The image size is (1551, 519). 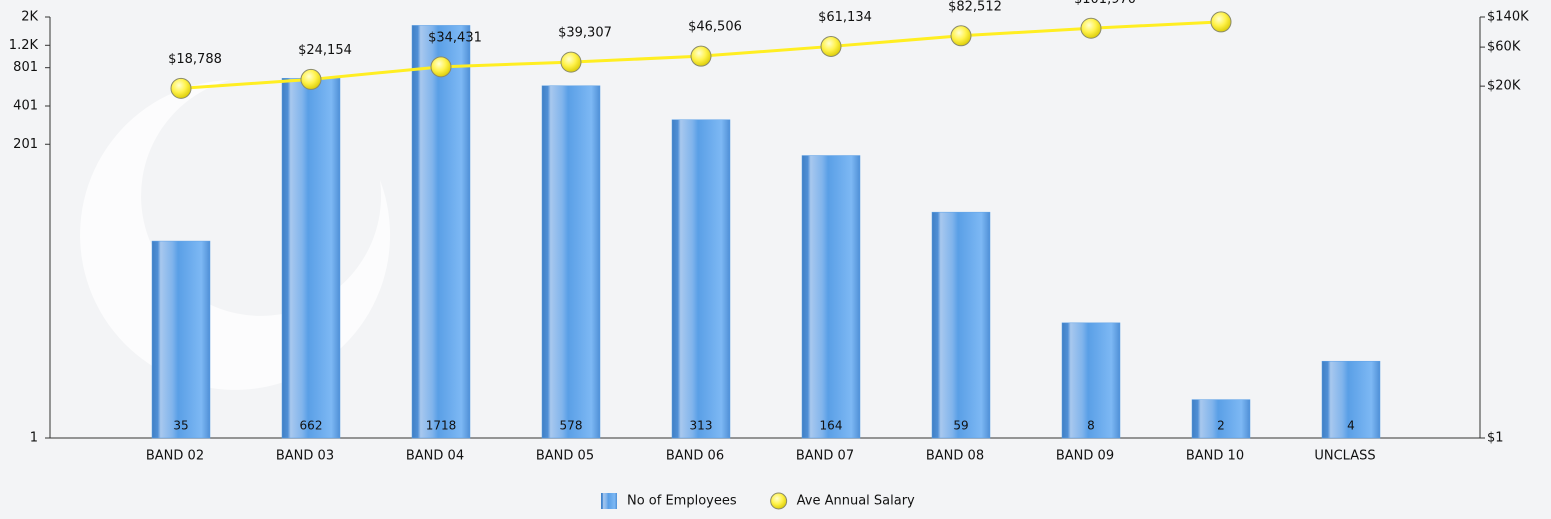 I want to click on x-tick-label: BAND 06, so click(x=695, y=456).